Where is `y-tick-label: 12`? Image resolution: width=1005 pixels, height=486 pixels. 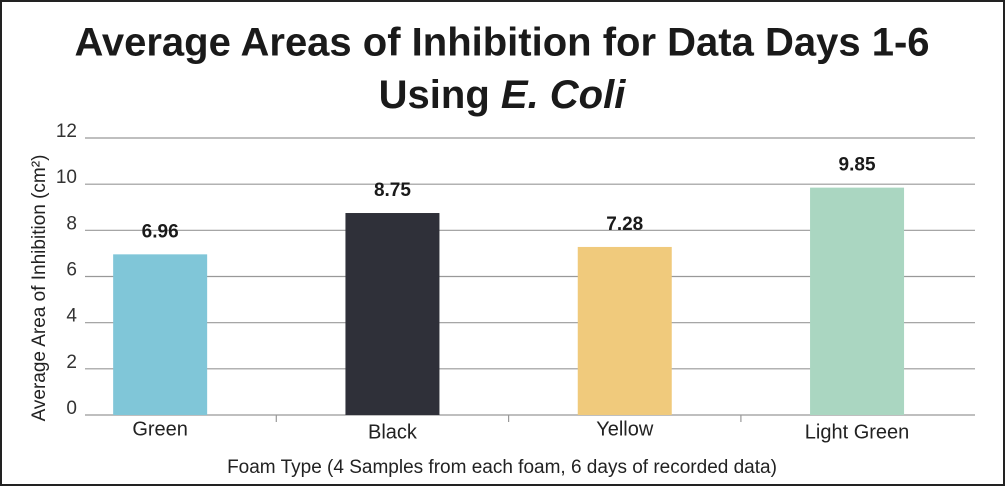
y-tick-label: 12 is located at coordinates (66, 131).